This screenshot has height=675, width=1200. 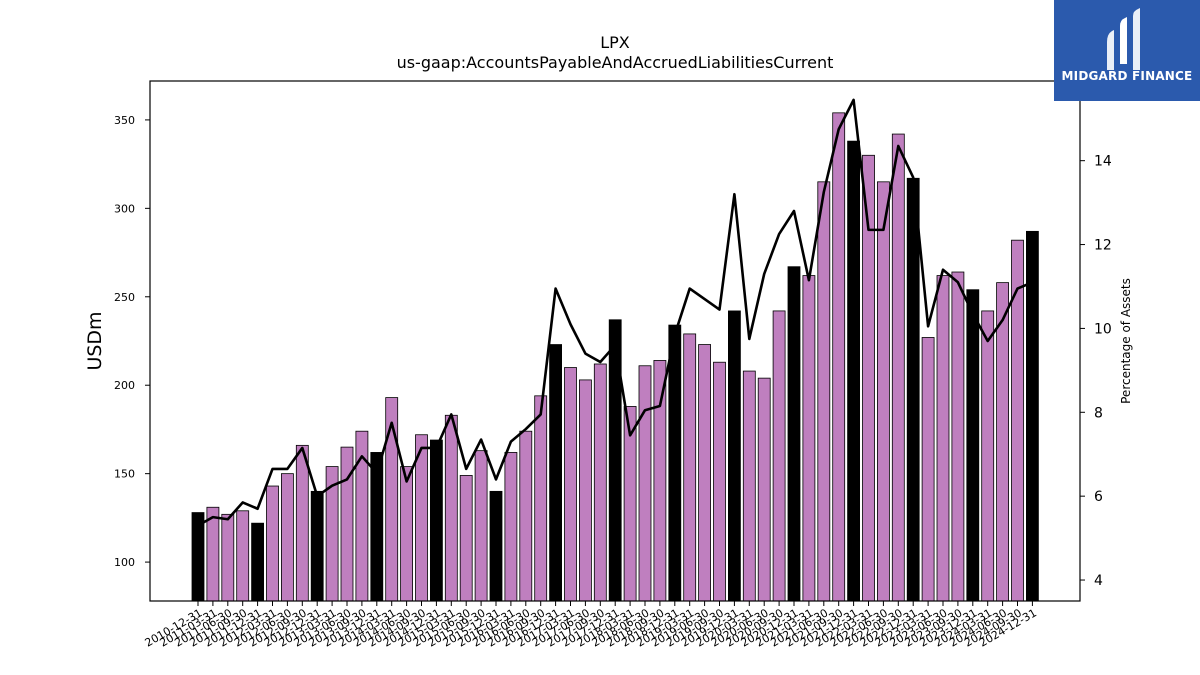 I want to click on logo-mark-icon, so click(x=1123, y=39).